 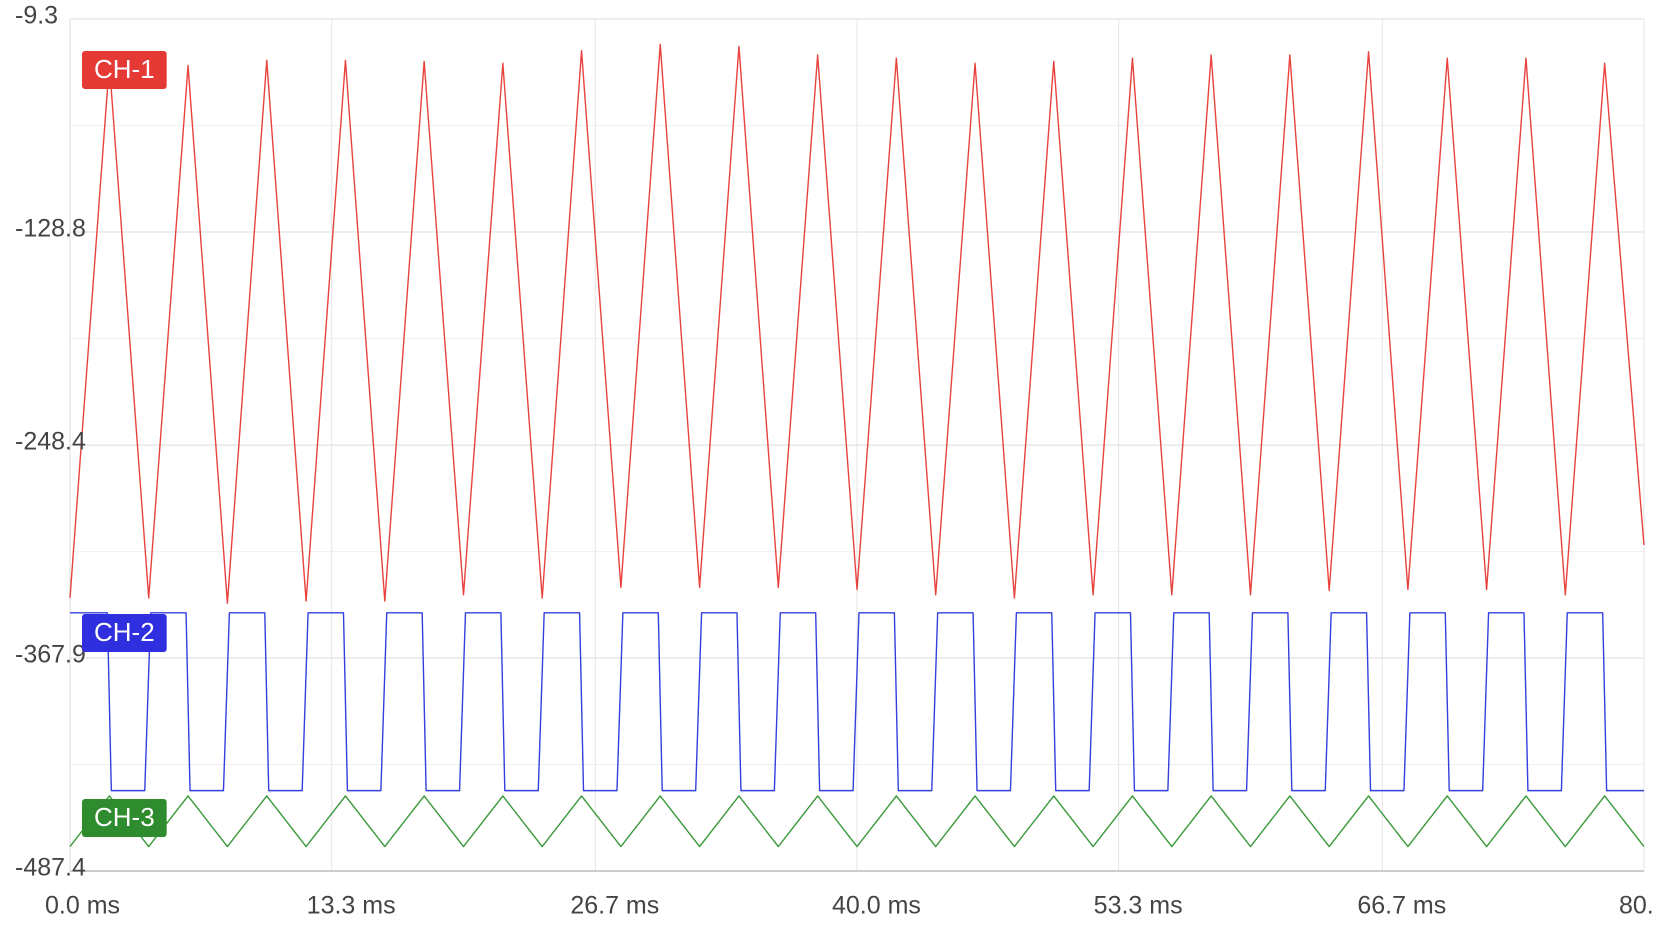 What do you see at coordinates (36, 16) in the screenshot?
I see `y-tick-label: -9.3` at bounding box center [36, 16].